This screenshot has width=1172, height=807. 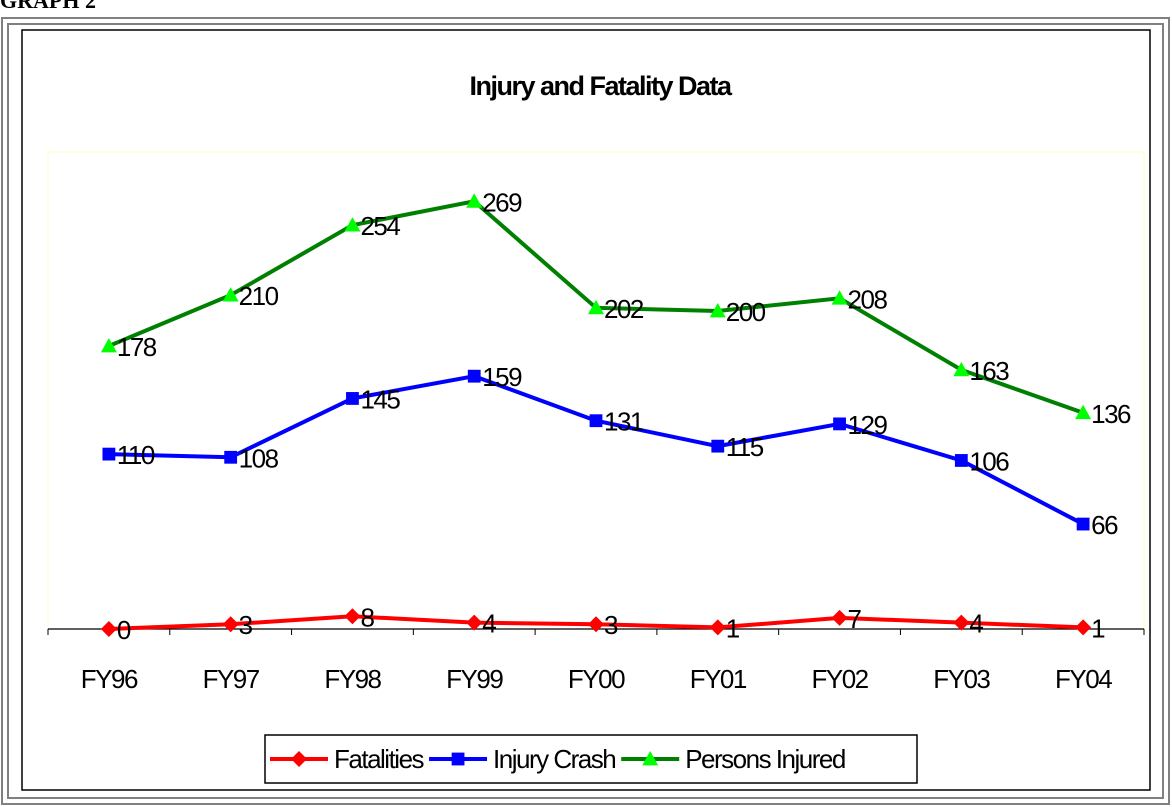 I want to click on legend-label: Injury Crash, so click(x=554, y=759).